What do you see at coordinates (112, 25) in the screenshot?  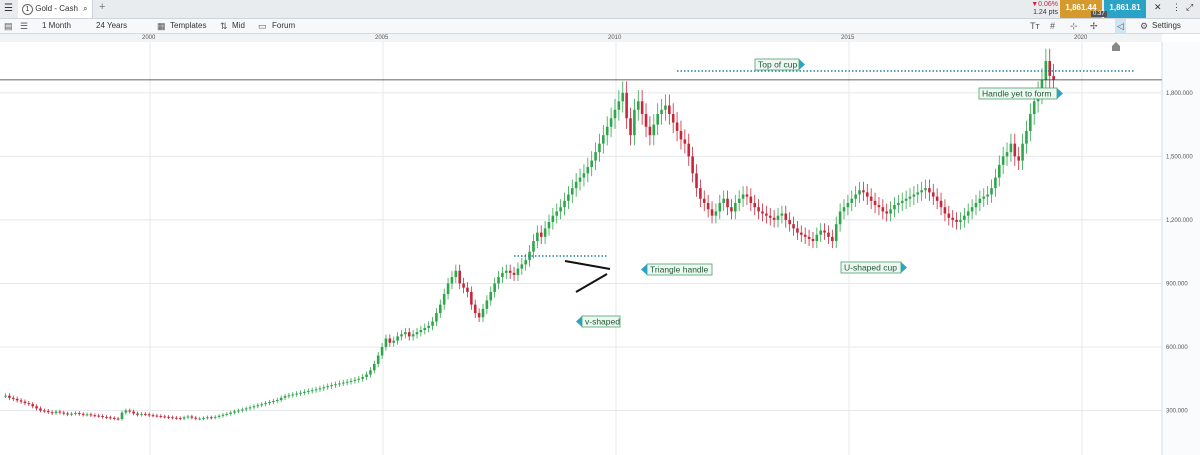 I see `range-selector: 24 Years` at bounding box center [112, 25].